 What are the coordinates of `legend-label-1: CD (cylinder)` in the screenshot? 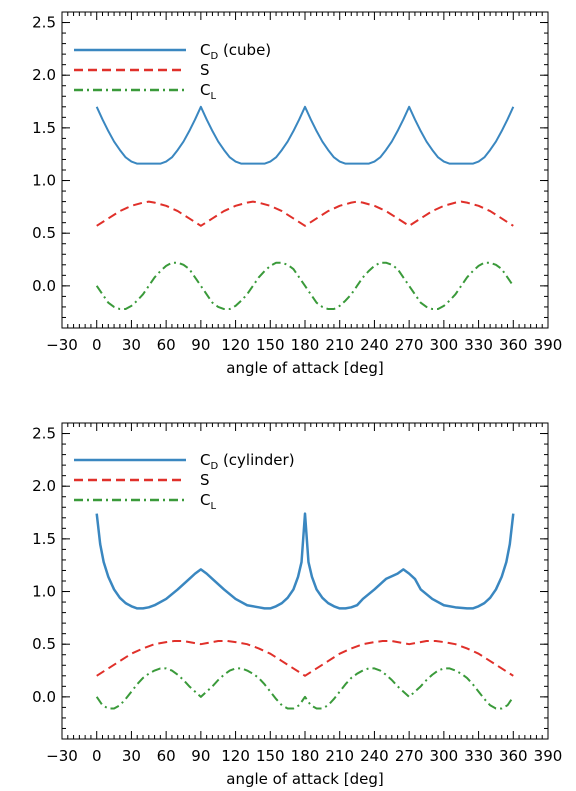 It's located at (247, 461).